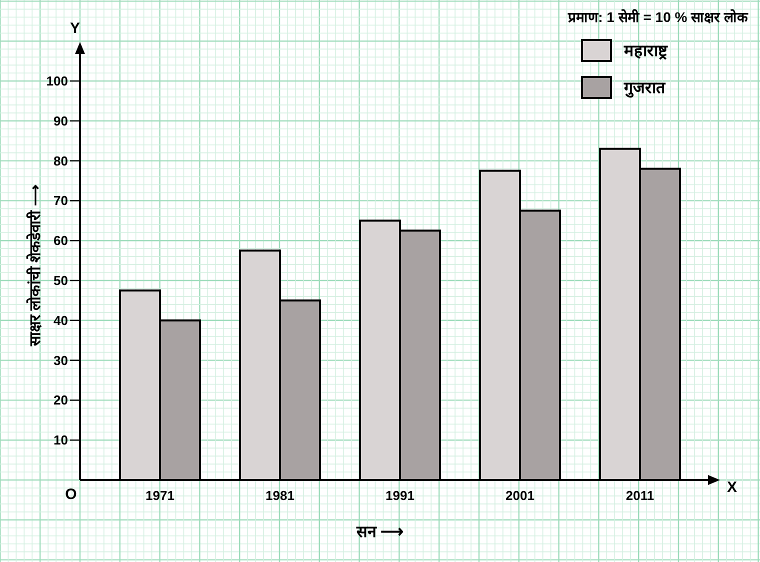  I want to click on y-tick-label: 10, so click(61, 440).